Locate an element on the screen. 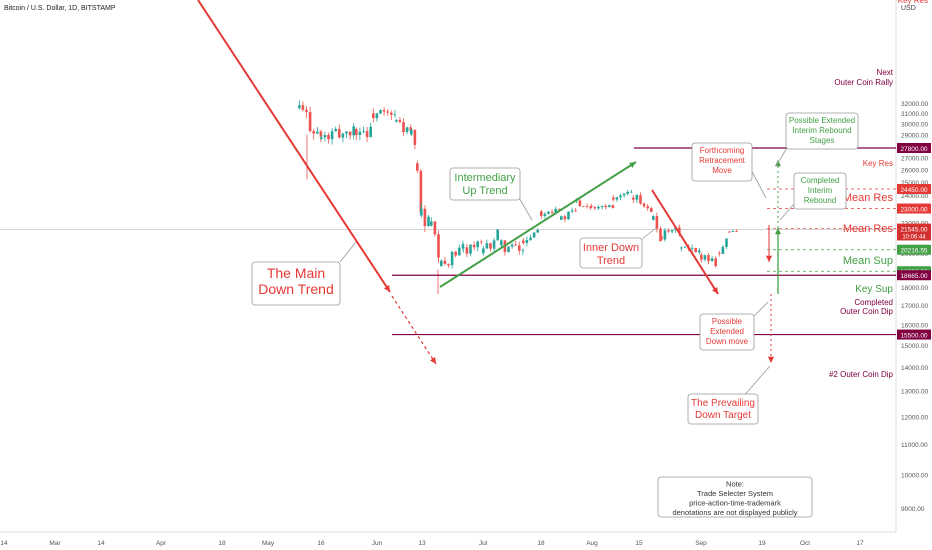 This screenshot has height=550, width=932. extended-down-callout-text: Extended is located at coordinates (727, 331).